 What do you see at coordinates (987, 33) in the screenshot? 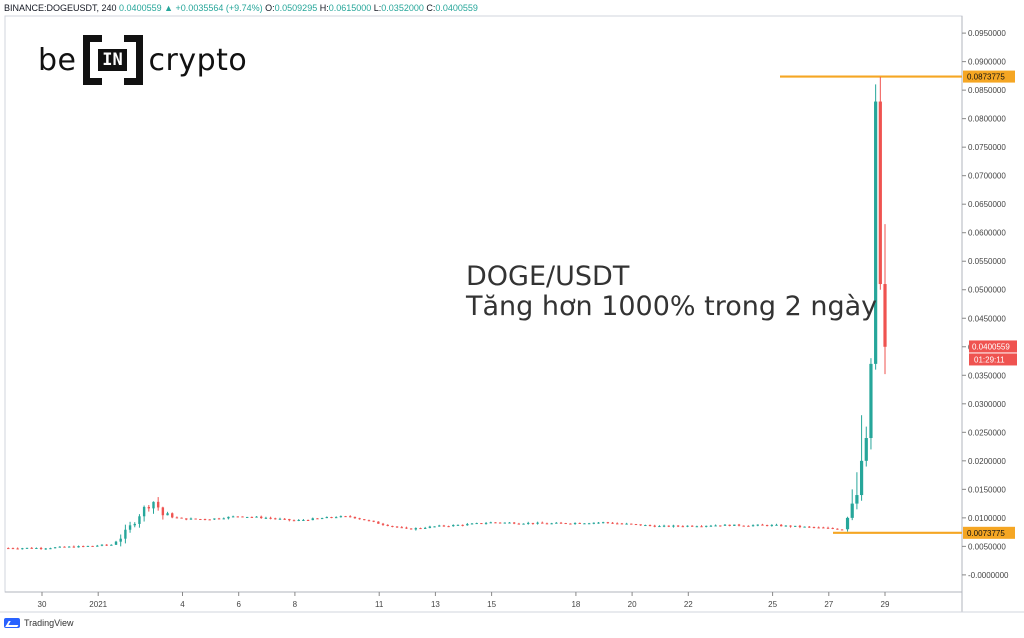
I see `y-tick-label: 0.0950000` at bounding box center [987, 33].